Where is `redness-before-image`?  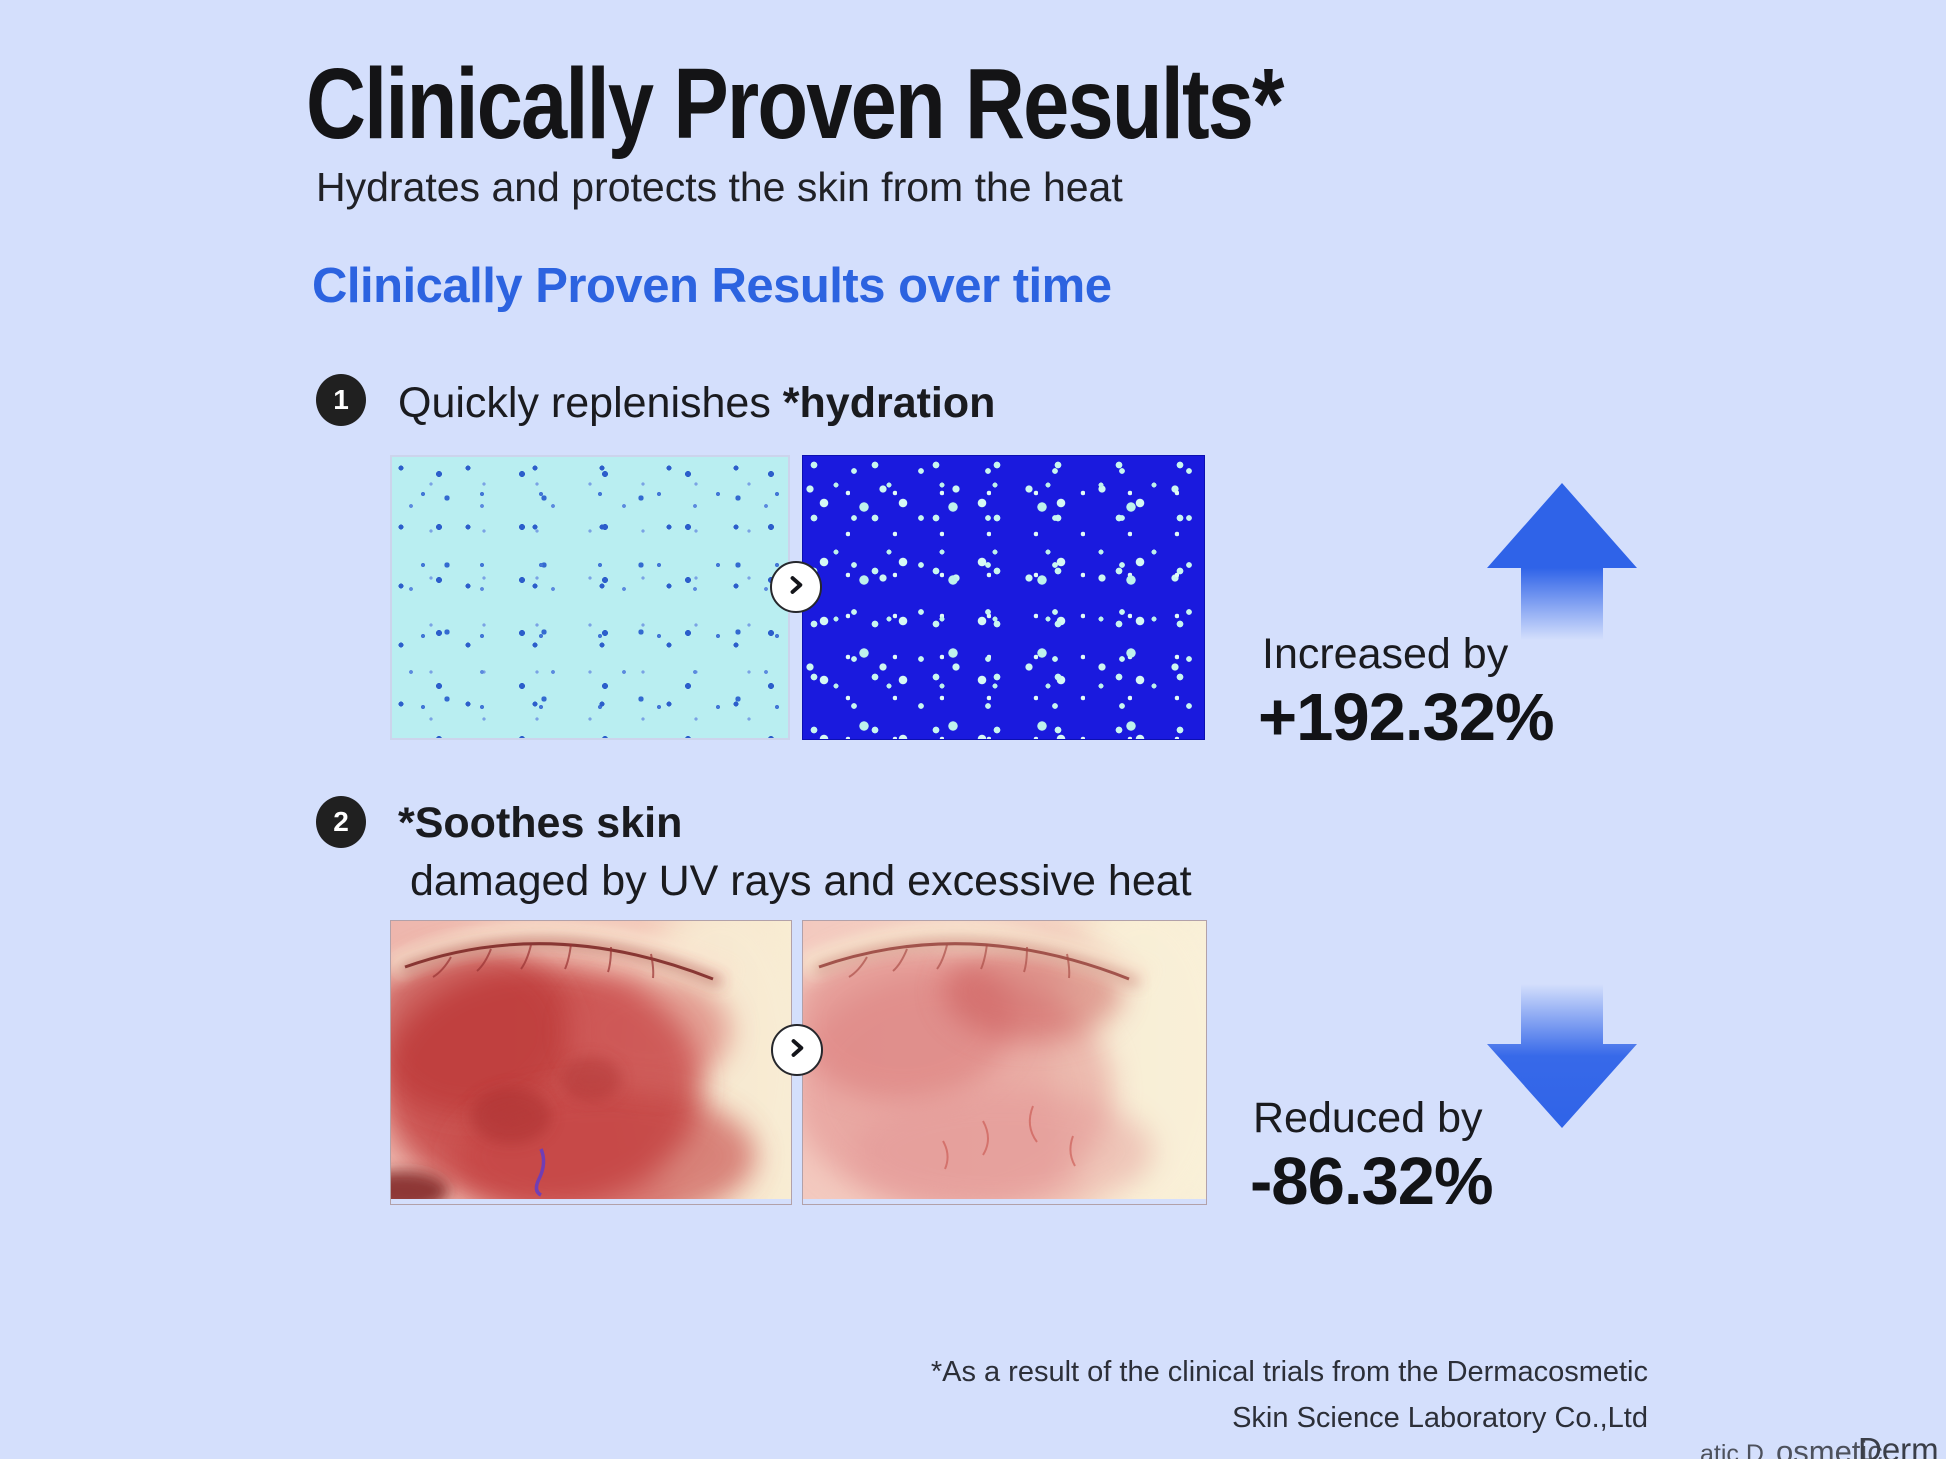
redness-before-image is located at coordinates (584, 1062).